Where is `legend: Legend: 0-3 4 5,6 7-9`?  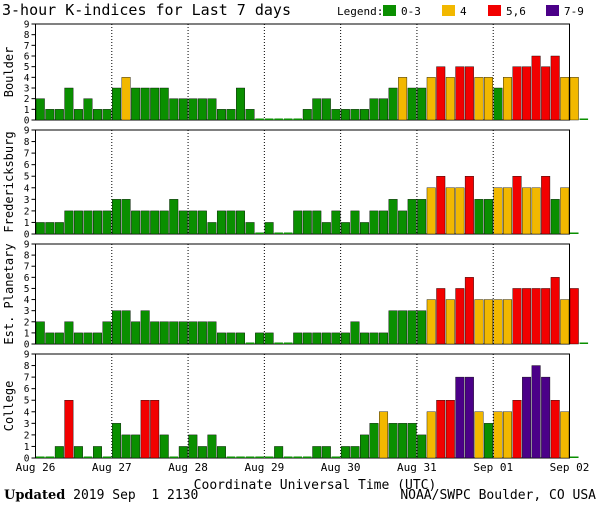 legend: Legend: 0-3 4 5,6 7-9 is located at coordinates (460, 11).